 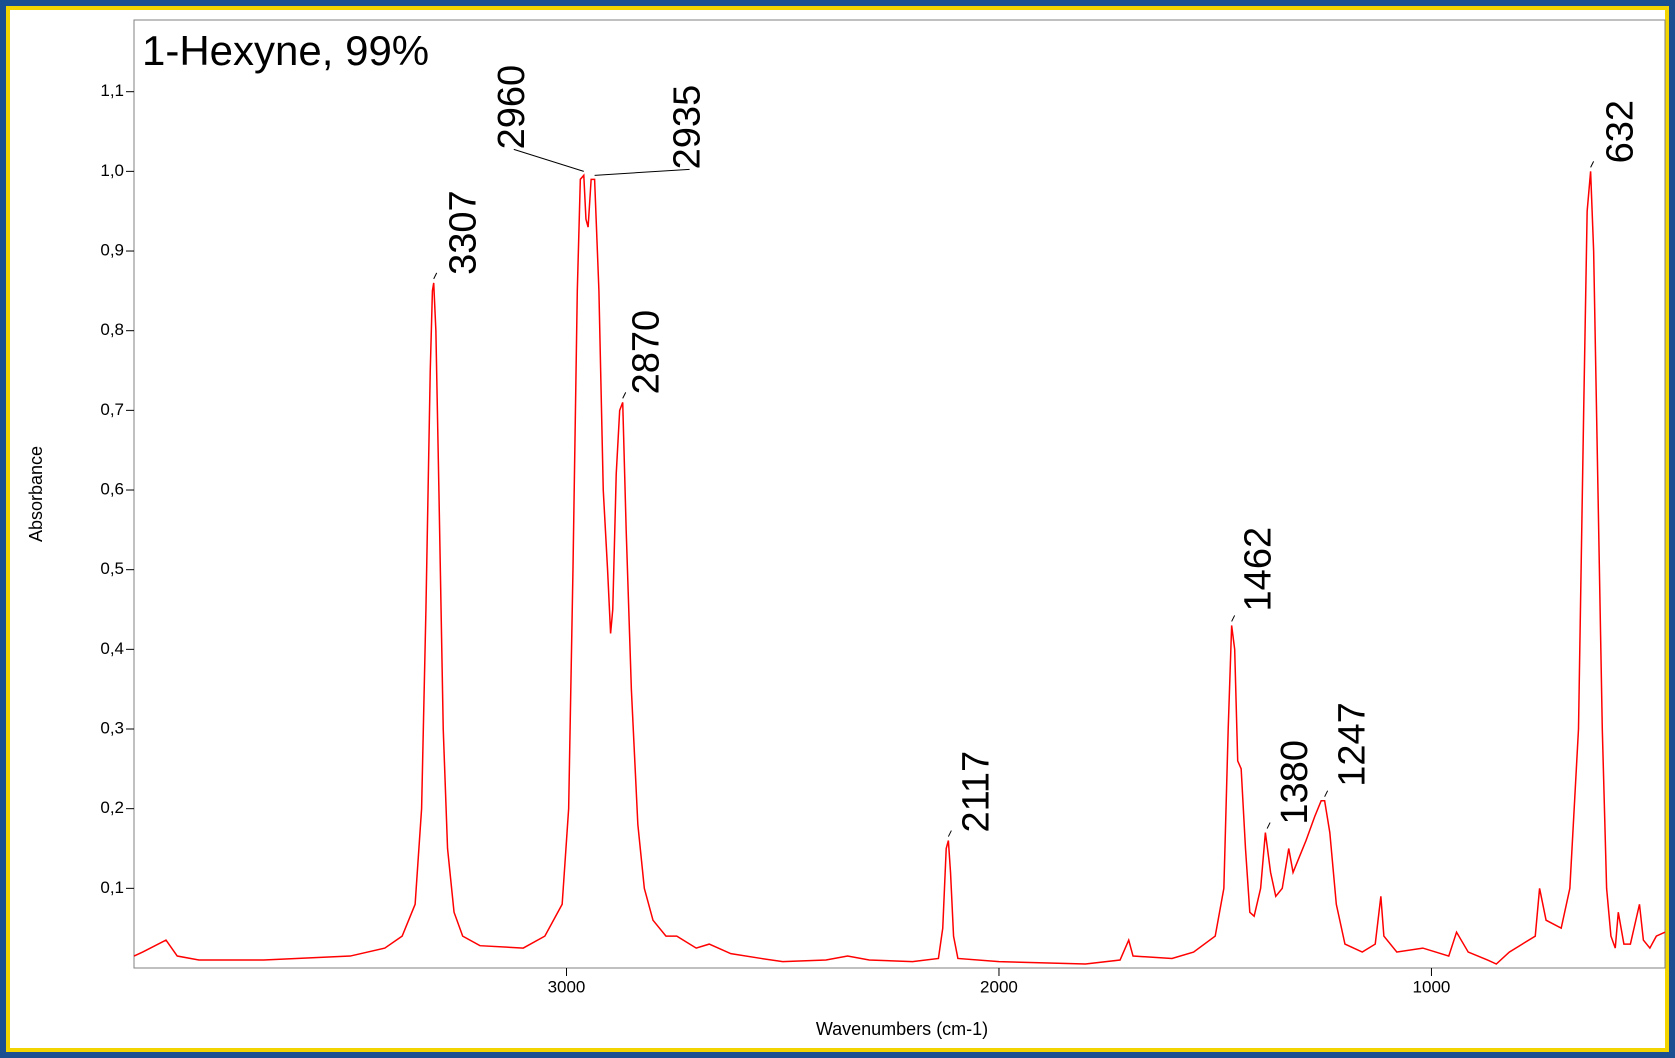 I want to click on peak-label: 3307, so click(x=464, y=232).